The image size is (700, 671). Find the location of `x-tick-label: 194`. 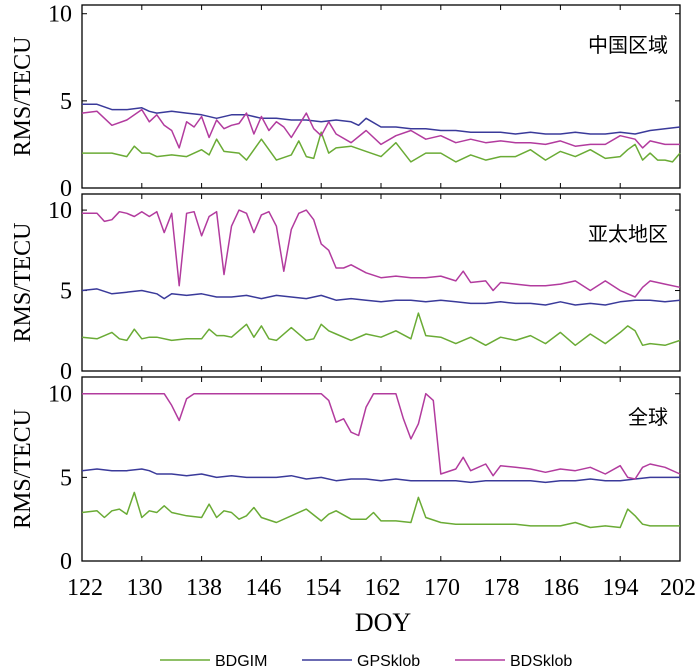

x-tick-label: 194 is located at coordinates (621, 588).